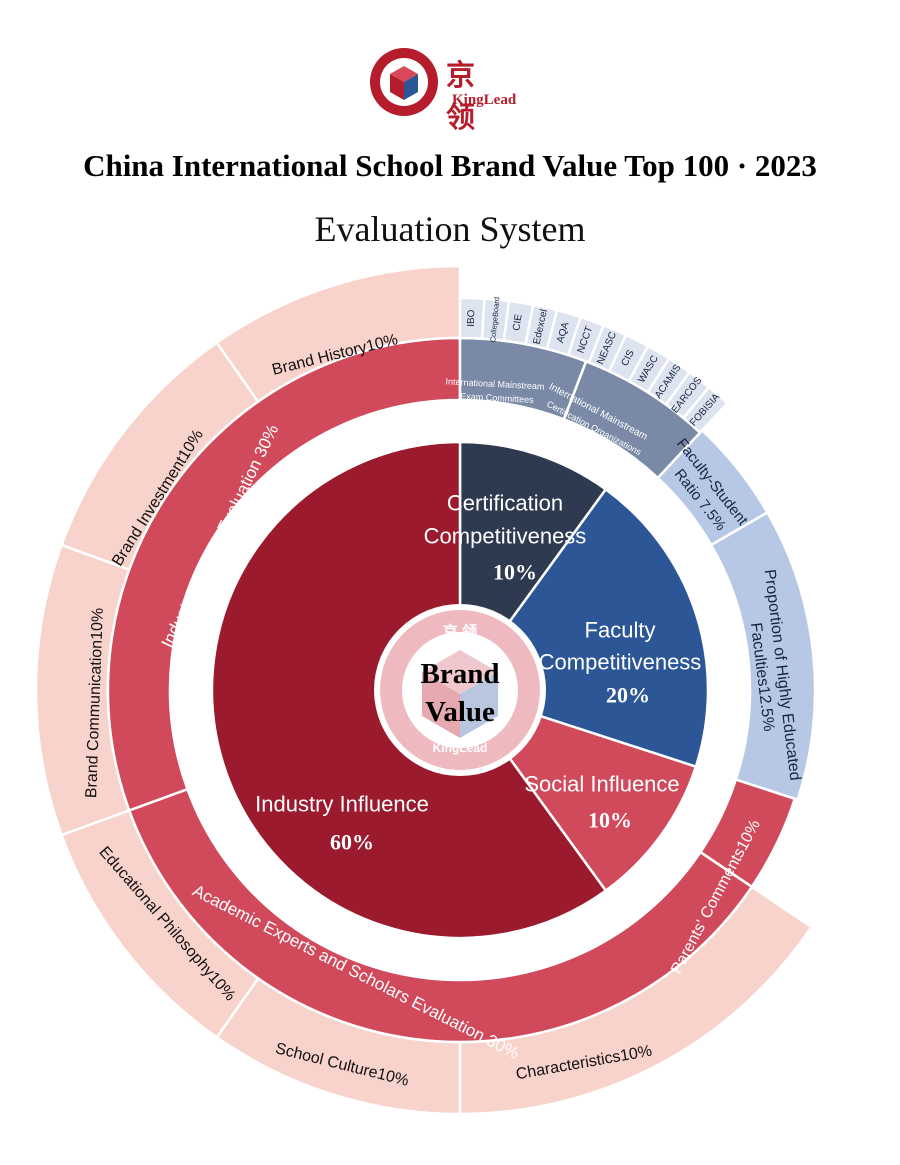 This screenshot has height=1165, width=900. Describe the element at coordinates (705, 410) in the screenshot. I see `org-box-fobisia` at that location.